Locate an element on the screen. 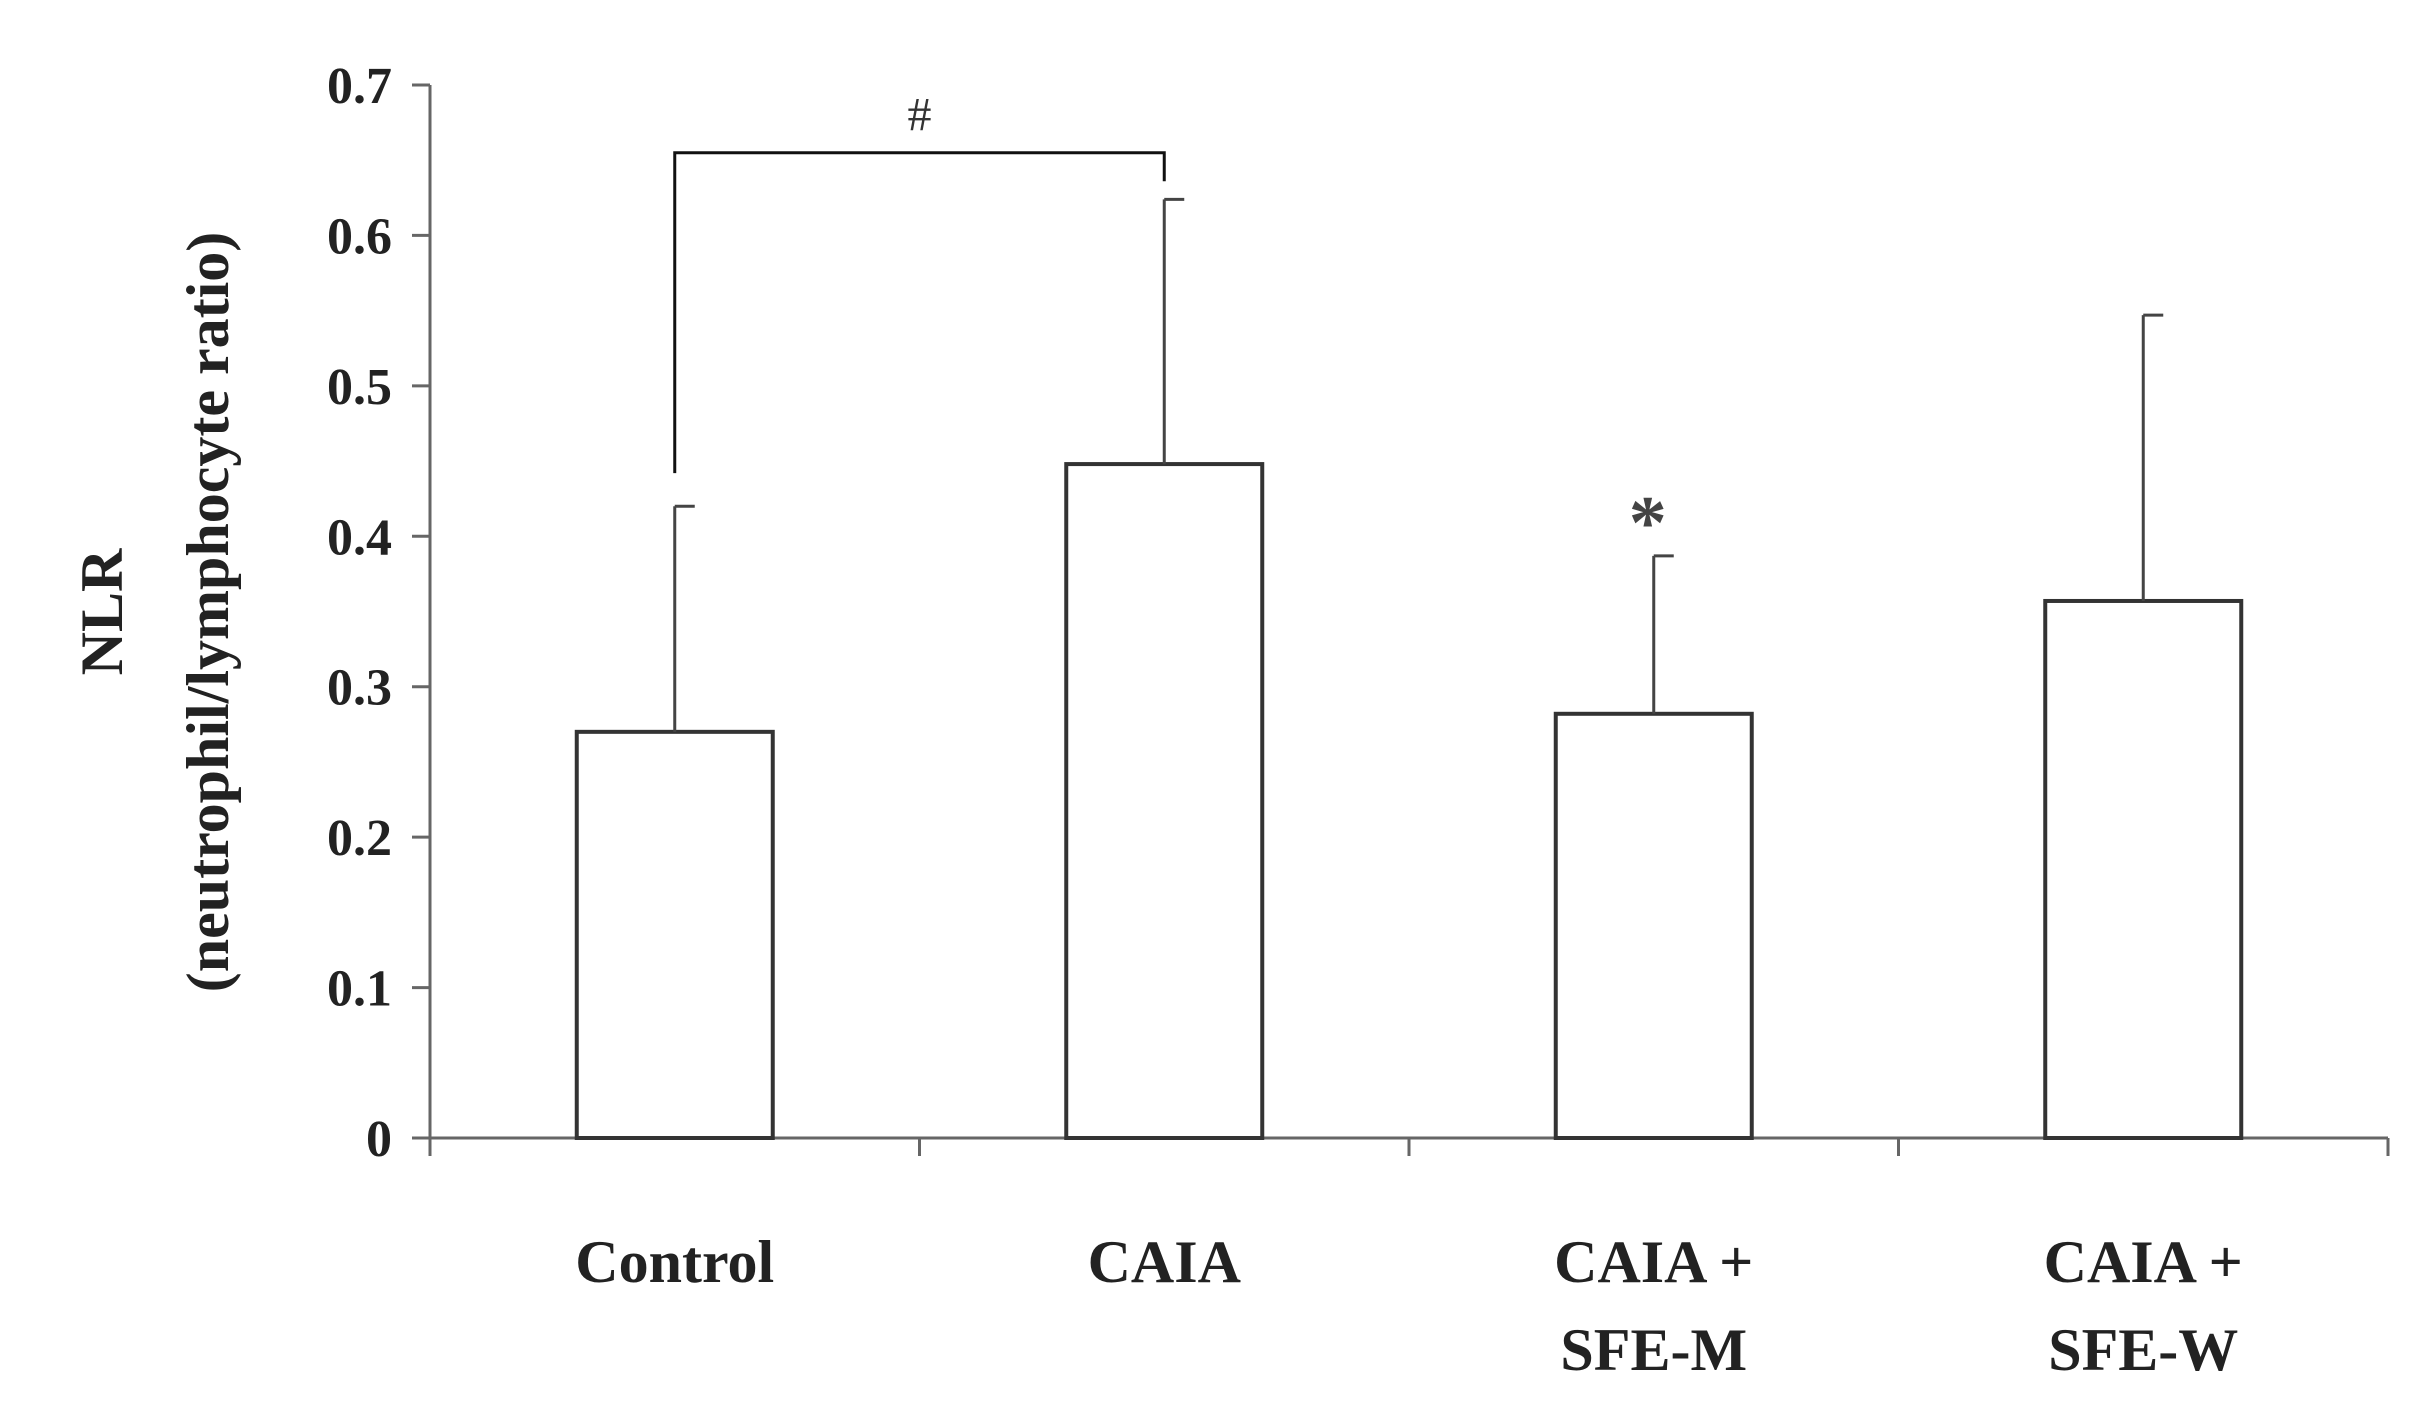 Image resolution: width=2422 pixels, height=1424 pixels. y-tick-label: 0.4 is located at coordinates (359, 537).